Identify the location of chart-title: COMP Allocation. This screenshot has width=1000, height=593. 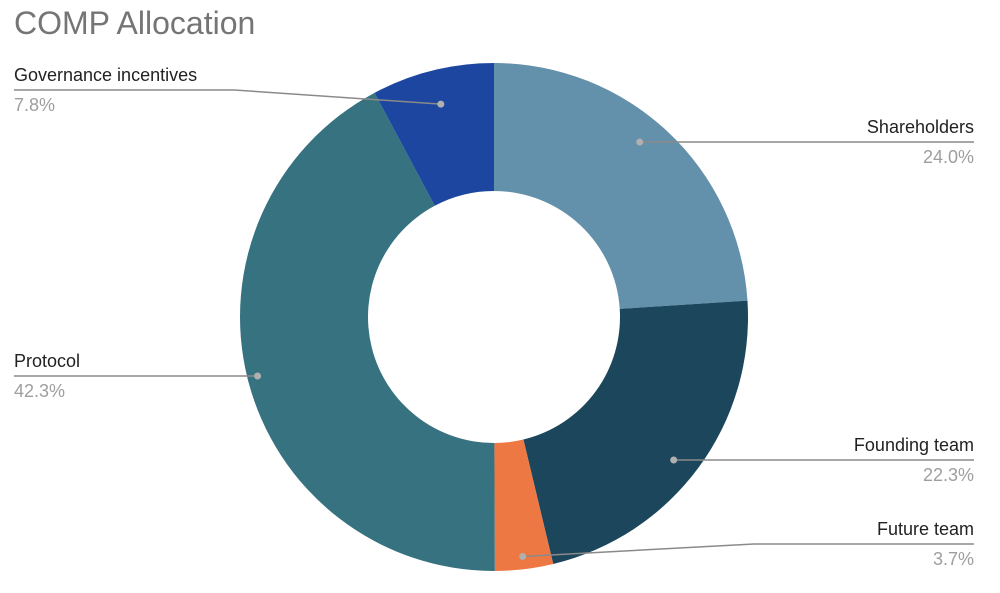
(134, 23).